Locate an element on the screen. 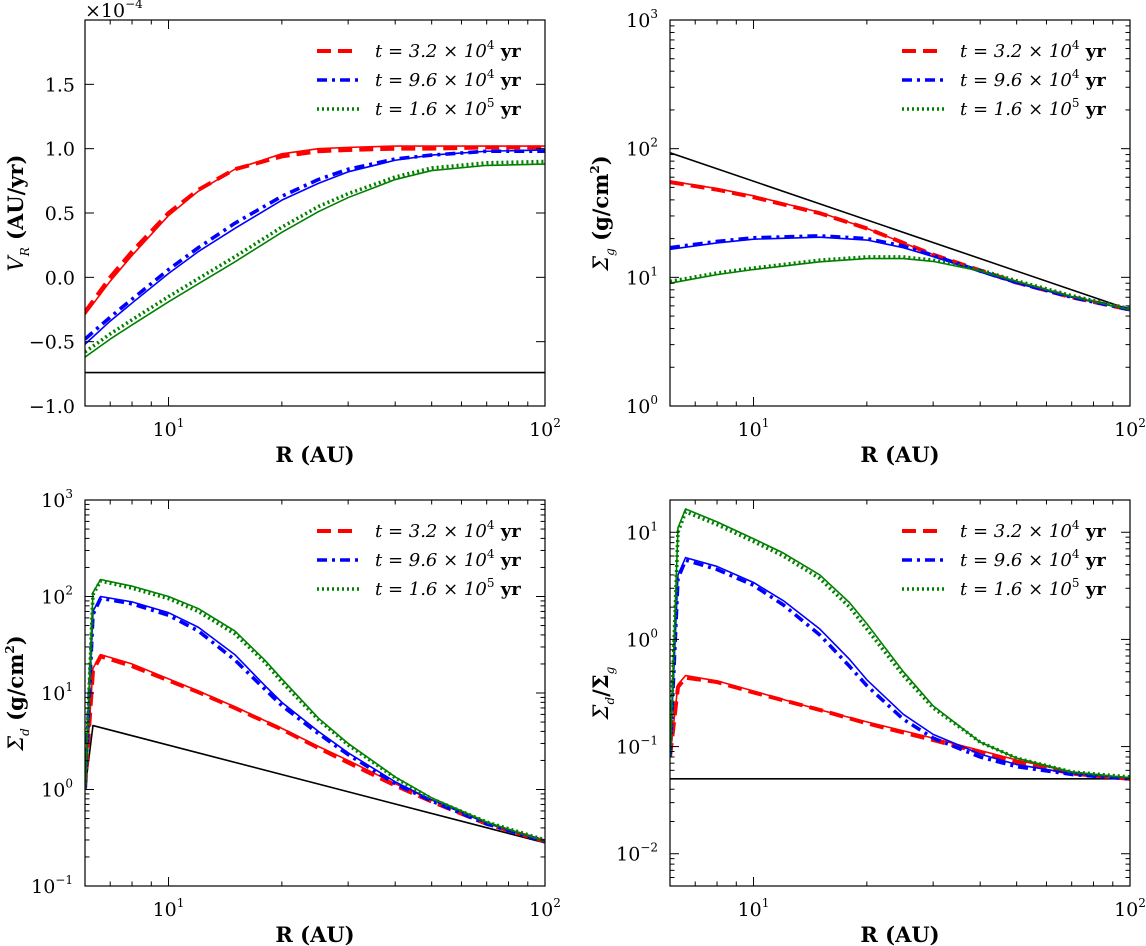  y-tick-label: 0.5 is located at coordinates (60, 214).